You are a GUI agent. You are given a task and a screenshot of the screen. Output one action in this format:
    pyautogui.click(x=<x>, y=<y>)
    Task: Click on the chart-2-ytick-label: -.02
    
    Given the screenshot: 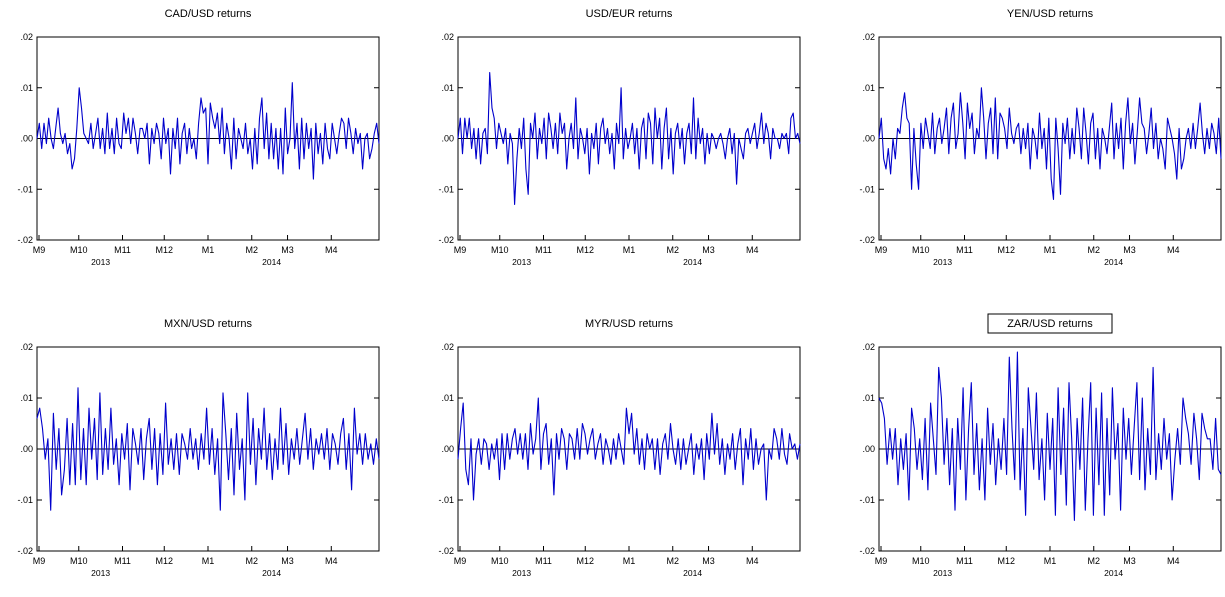 What is the action you would take?
    pyautogui.click(x=446, y=240)
    